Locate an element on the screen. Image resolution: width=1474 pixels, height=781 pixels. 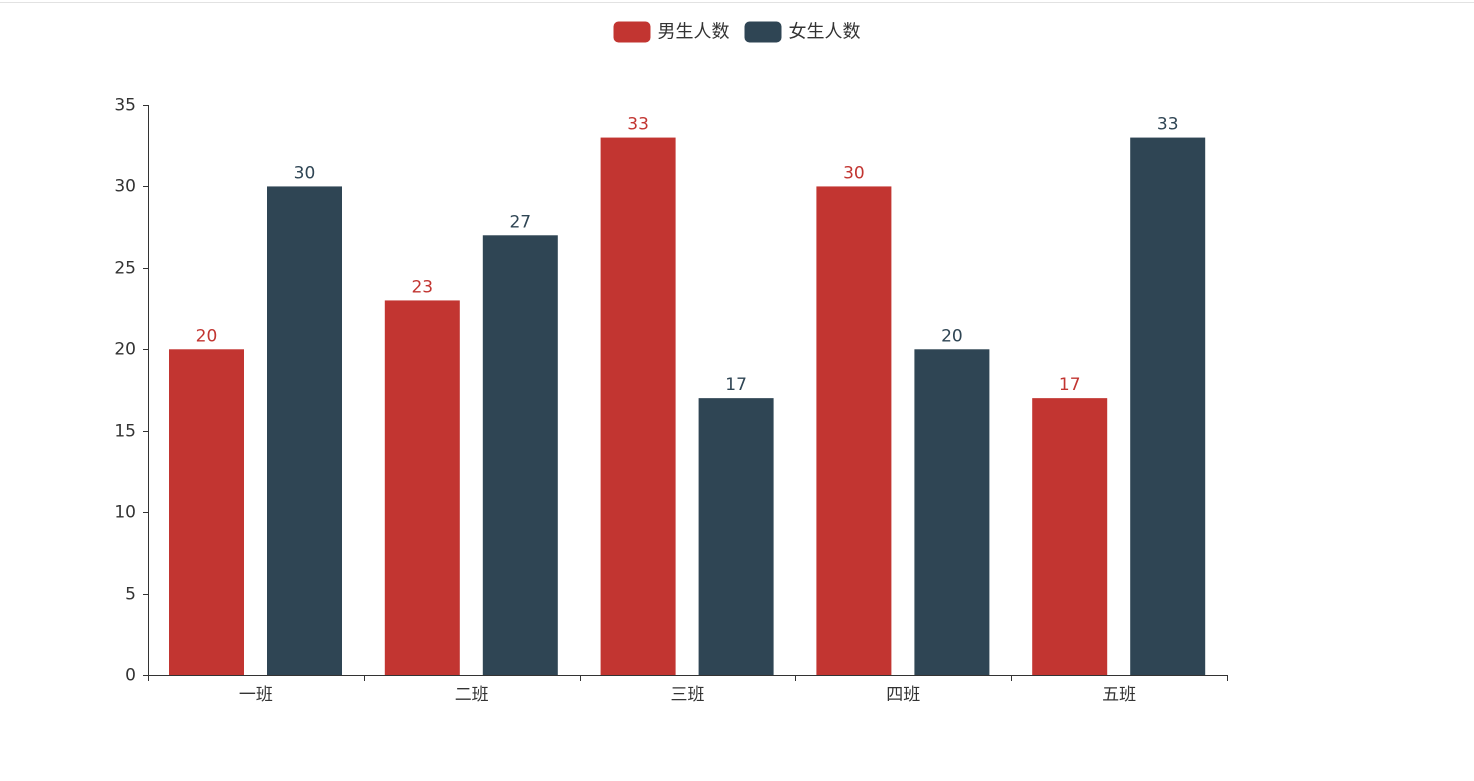
y-tick-label: 35 is located at coordinates (125, 106).